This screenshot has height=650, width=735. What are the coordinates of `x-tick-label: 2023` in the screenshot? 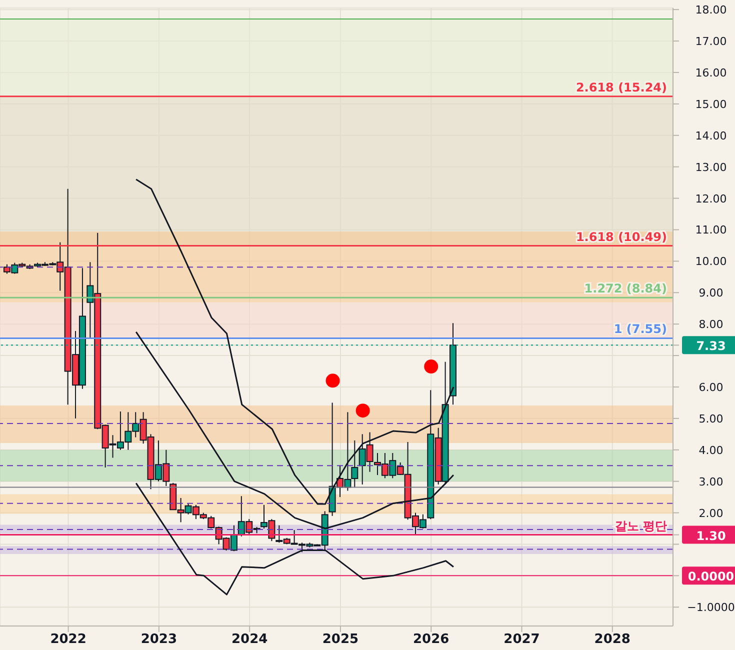 It's located at (159, 640).